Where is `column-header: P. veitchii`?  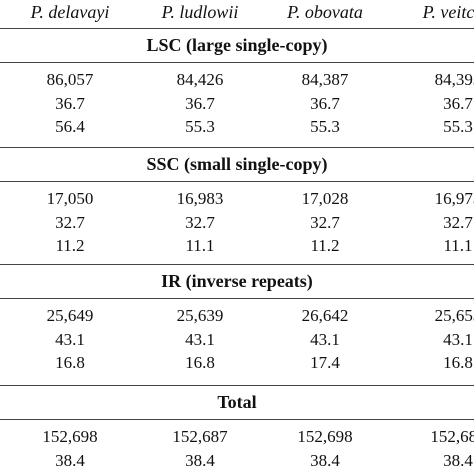 column-header: P. veitchii is located at coordinates (448, 12).